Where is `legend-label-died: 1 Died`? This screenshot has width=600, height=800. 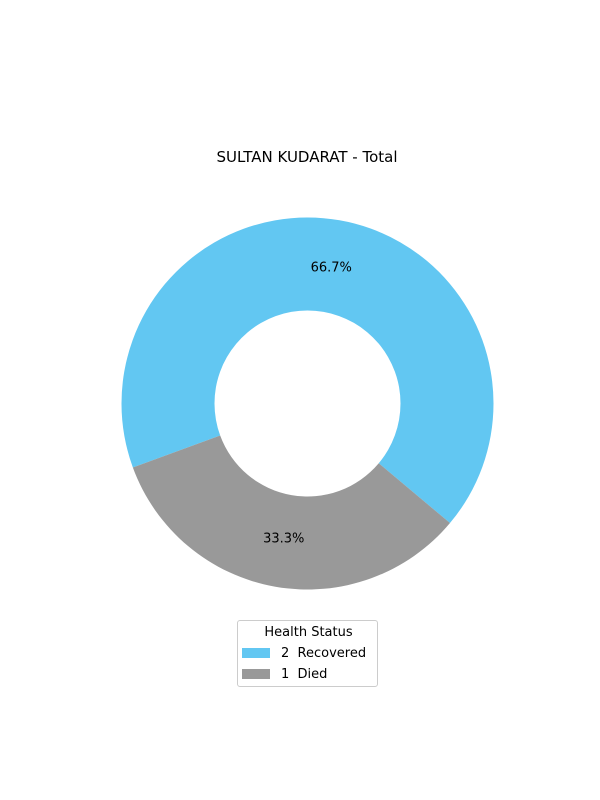 legend-label-died: 1 Died is located at coordinates (304, 674).